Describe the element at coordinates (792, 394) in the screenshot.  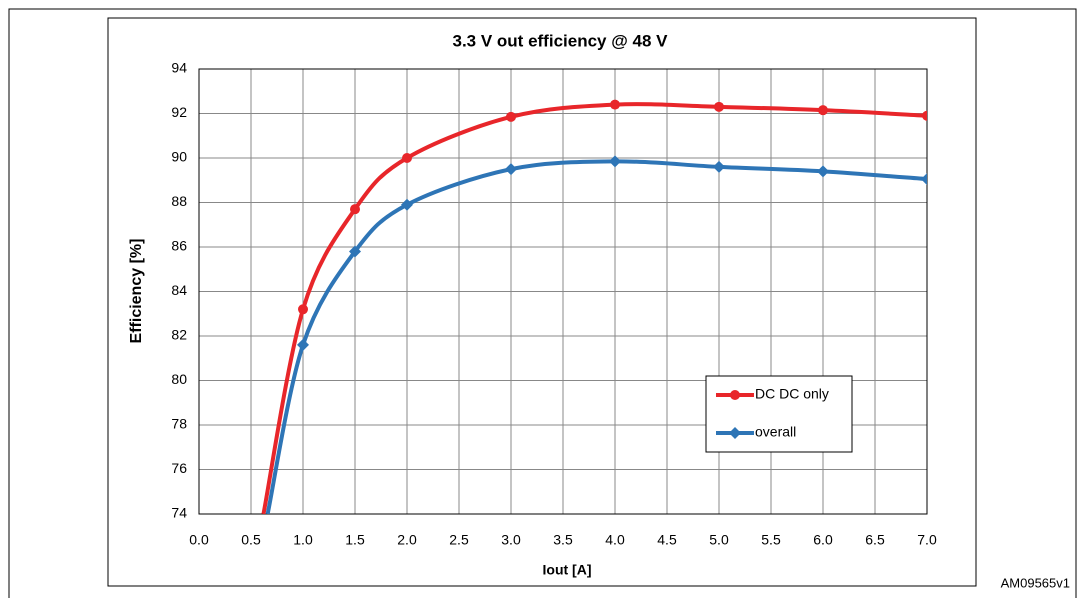
I see `legend-label: DC DC only` at that location.